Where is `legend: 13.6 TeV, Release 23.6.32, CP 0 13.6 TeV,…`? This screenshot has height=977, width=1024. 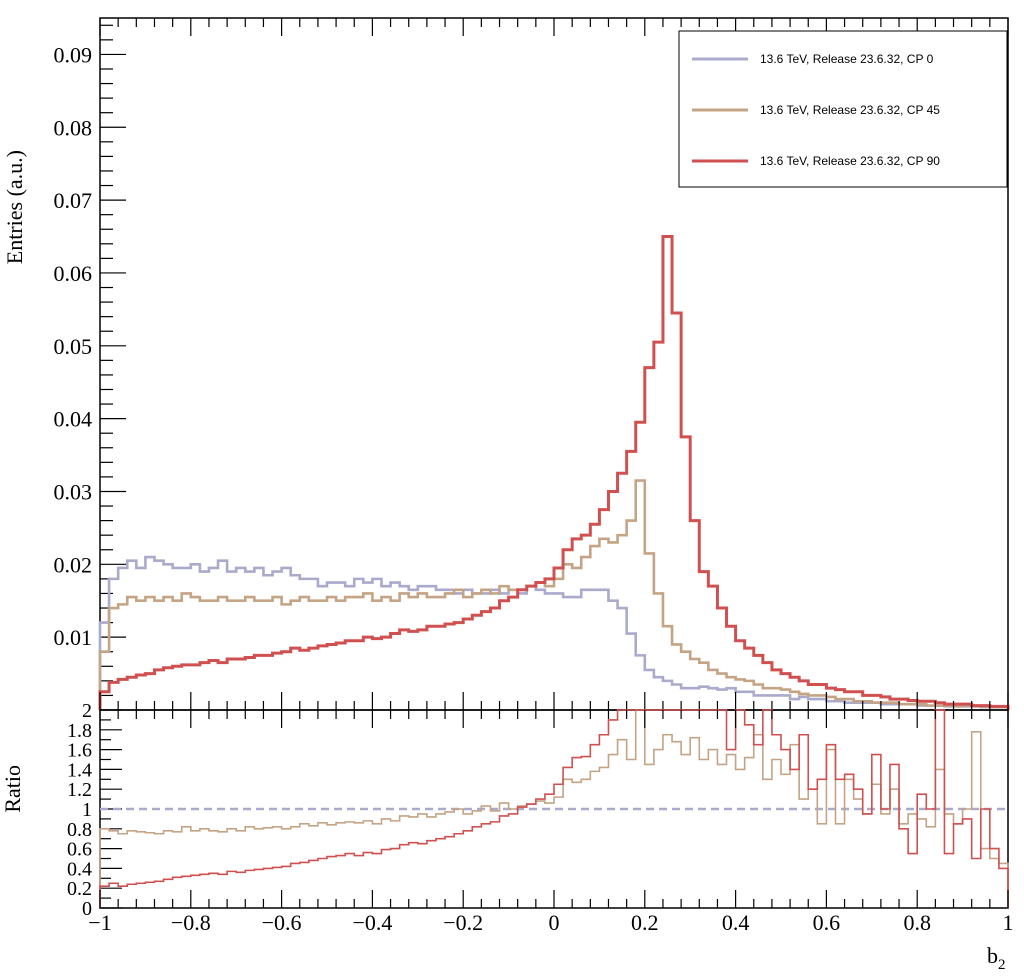
legend: 13.6 TeV, Release 23.6.32, CP 0 13.6 TeV,… is located at coordinates (843, 109).